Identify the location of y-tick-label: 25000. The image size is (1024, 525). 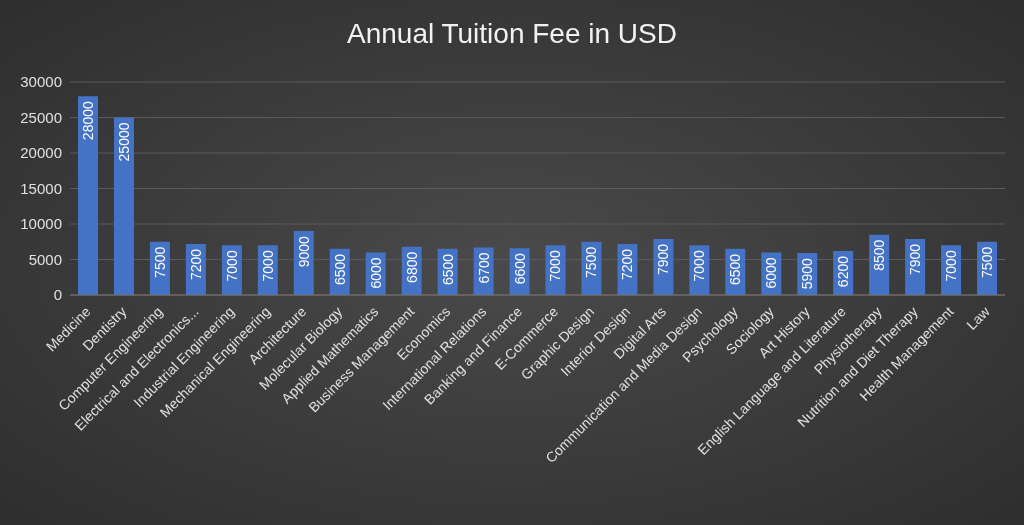
(41, 117).